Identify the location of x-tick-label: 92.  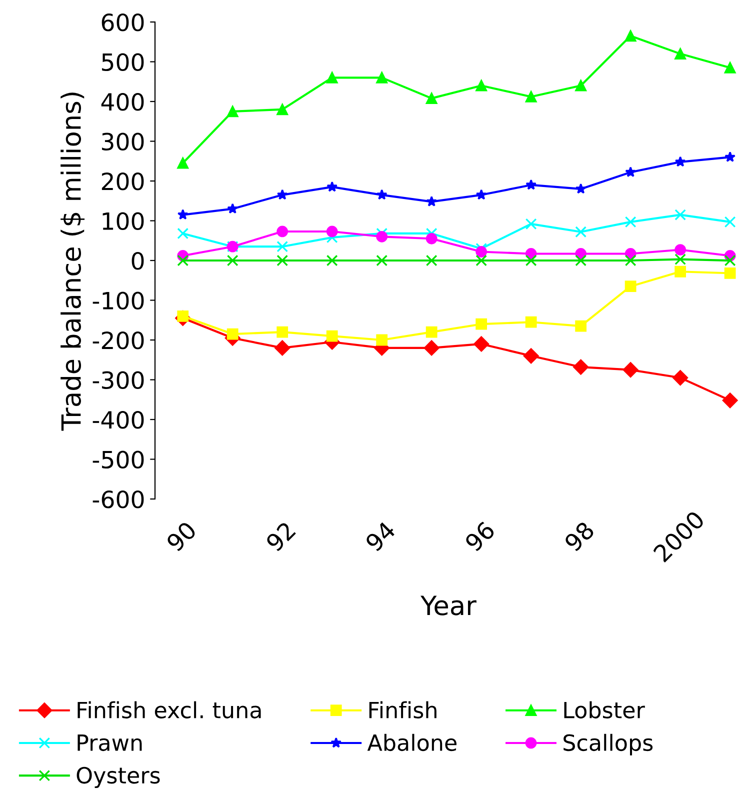
(280, 536).